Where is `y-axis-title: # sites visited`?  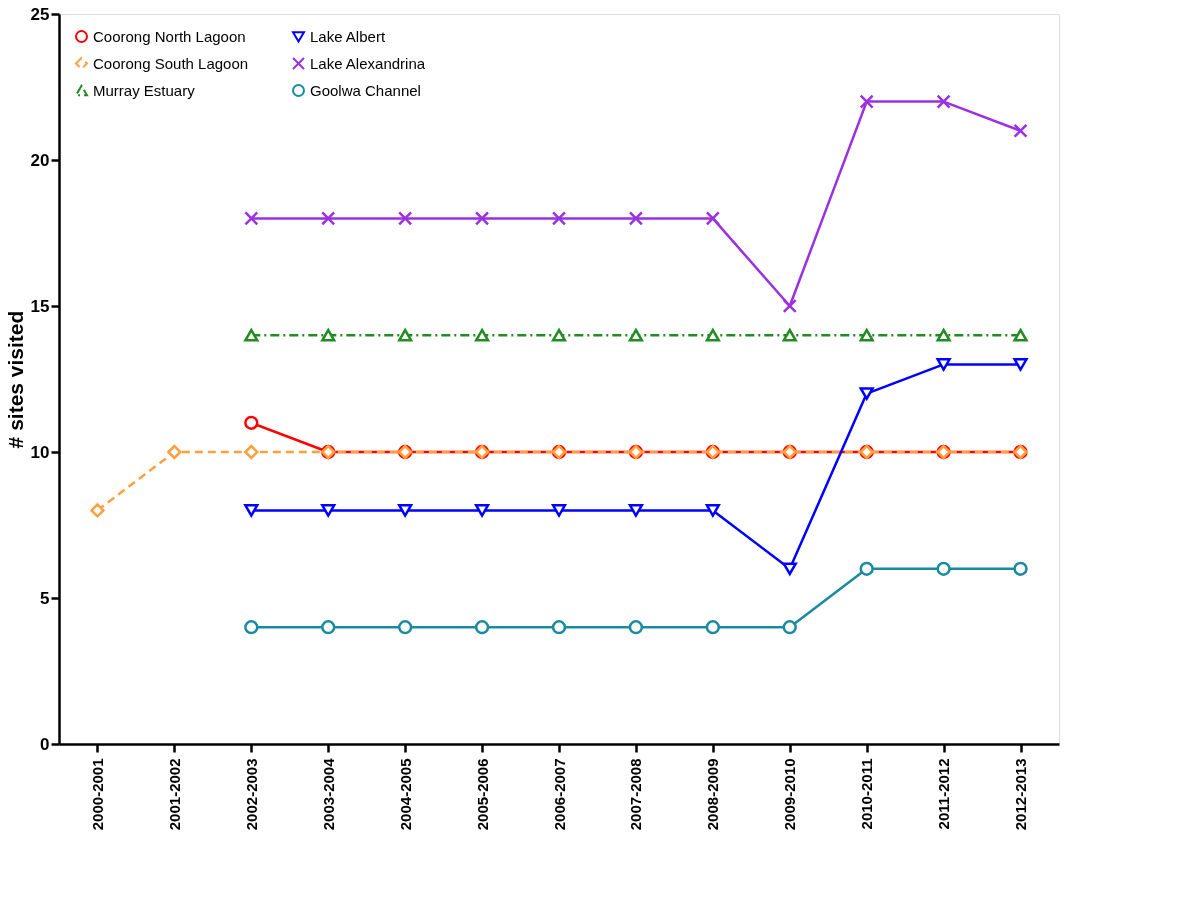
y-axis-title: # sites visited is located at coordinates (15, 379).